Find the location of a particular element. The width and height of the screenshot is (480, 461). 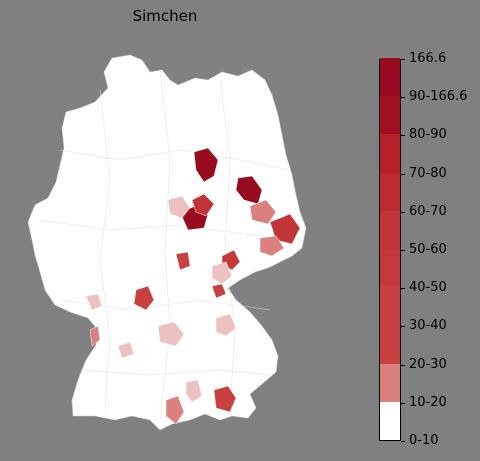

colorbar-tick-label: 30-40 is located at coordinates (428, 326).